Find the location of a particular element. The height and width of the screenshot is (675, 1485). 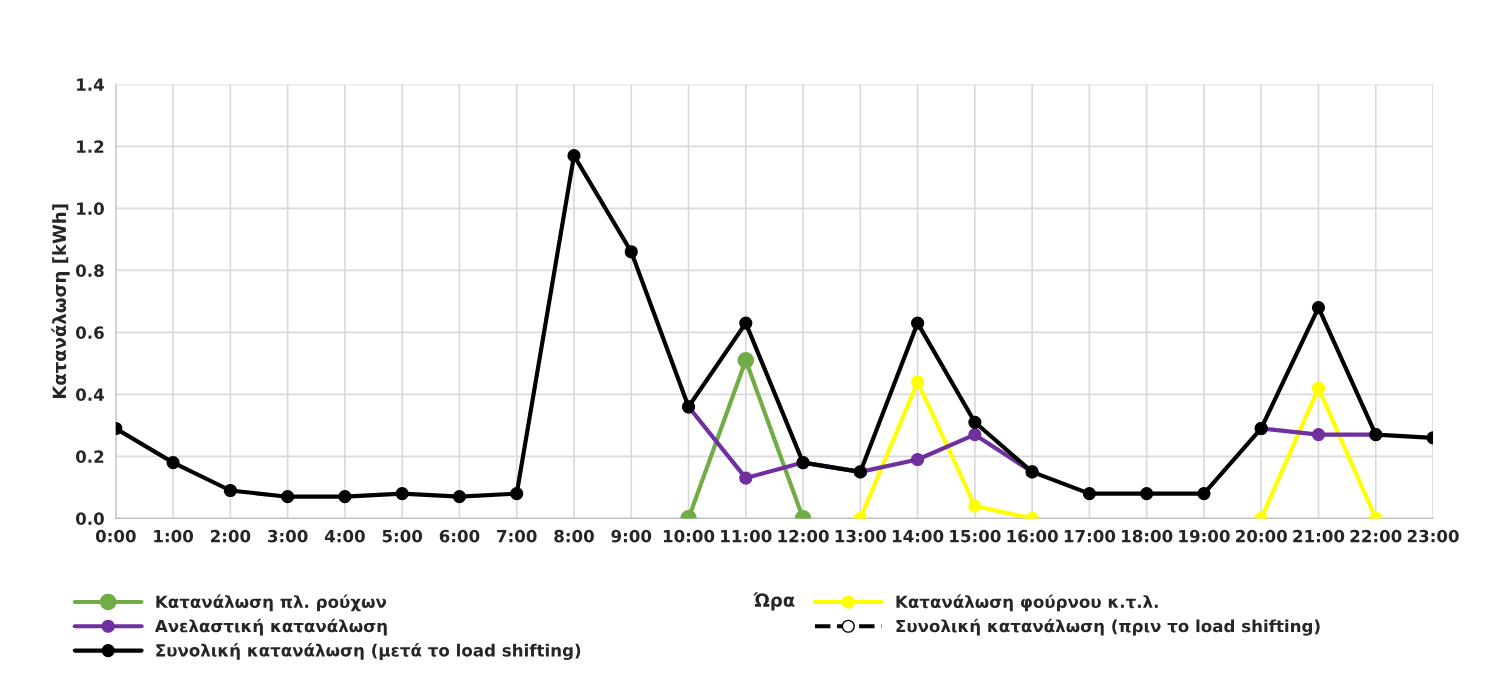

y-tick-label: 0.2 is located at coordinates (89, 456).